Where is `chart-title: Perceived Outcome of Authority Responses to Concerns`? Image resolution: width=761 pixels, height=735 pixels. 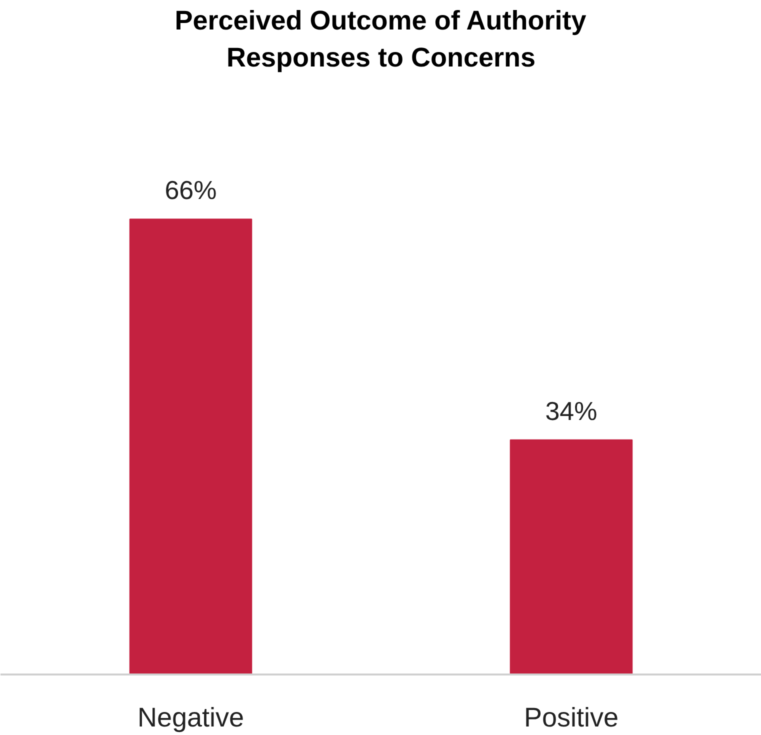
chart-title: Perceived Outcome of Authority Responses to Concerns is located at coordinates (380, 38).